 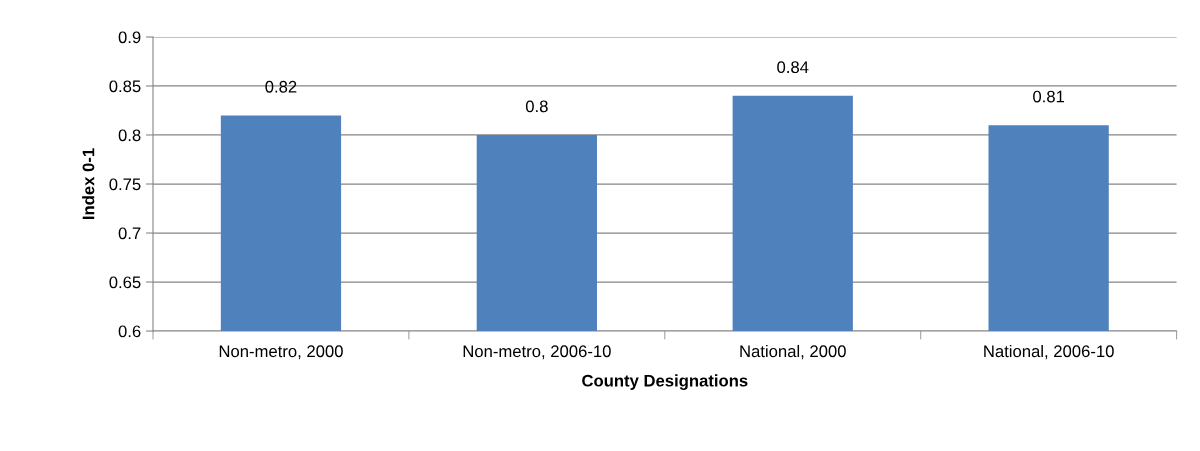 What do you see at coordinates (537, 352) in the screenshot?
I see `x-tick-label: Non-metro, 2006-10` at bounding box center [537, 352].